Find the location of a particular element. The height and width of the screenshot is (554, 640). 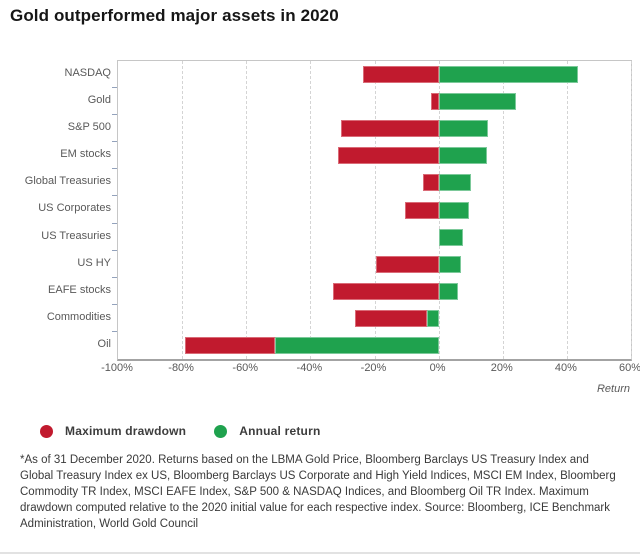

x-tick-label: -40% is located at coordinates (309, 368).